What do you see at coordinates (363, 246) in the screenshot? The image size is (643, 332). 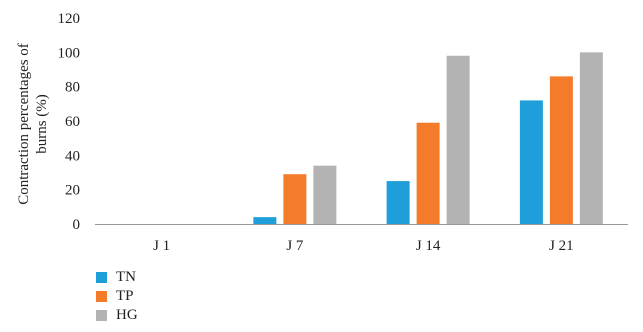 I see `x-axis-ticks: J 1 J 7 J 14 J 21` at bounding box center [363, 246].